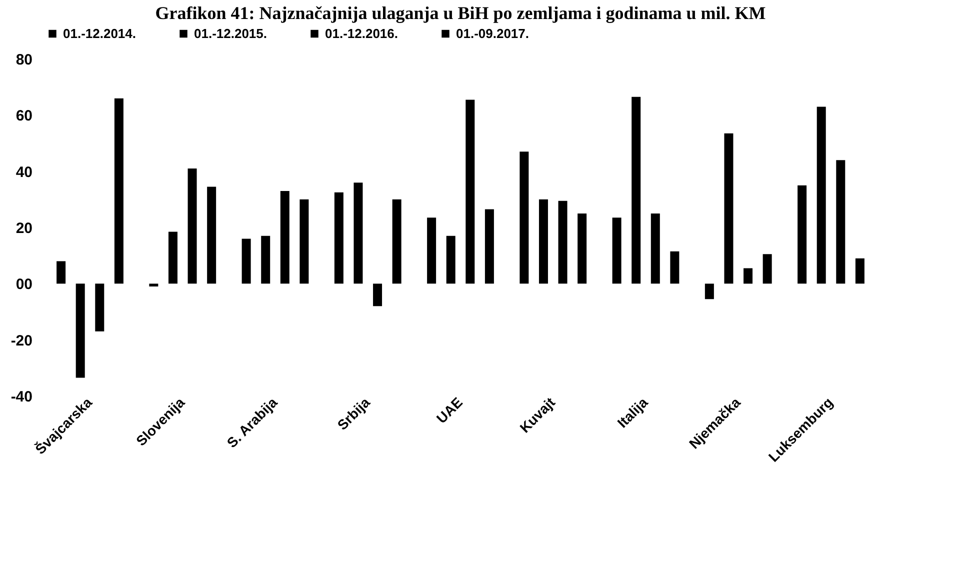 This screenshot has width=967, height=561. Describe the element at coordinates (24, 228) in the screenshot. I see `y-tick-label: 20` at that location.